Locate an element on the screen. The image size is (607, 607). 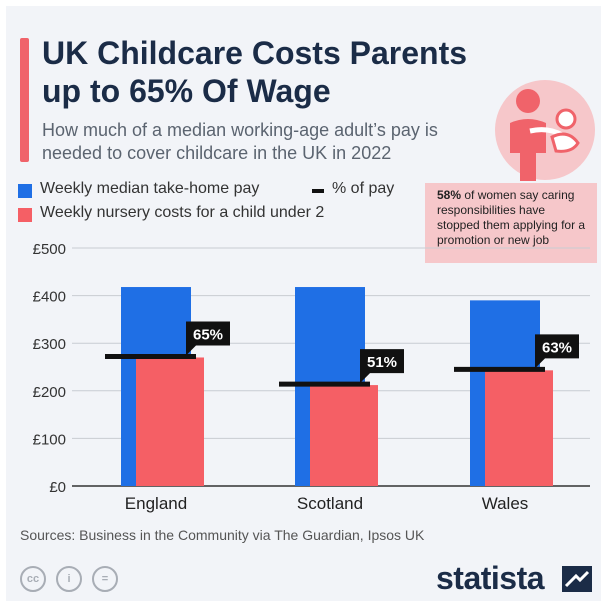
y-tick-label: £200 is located at coordinates (49, 392).